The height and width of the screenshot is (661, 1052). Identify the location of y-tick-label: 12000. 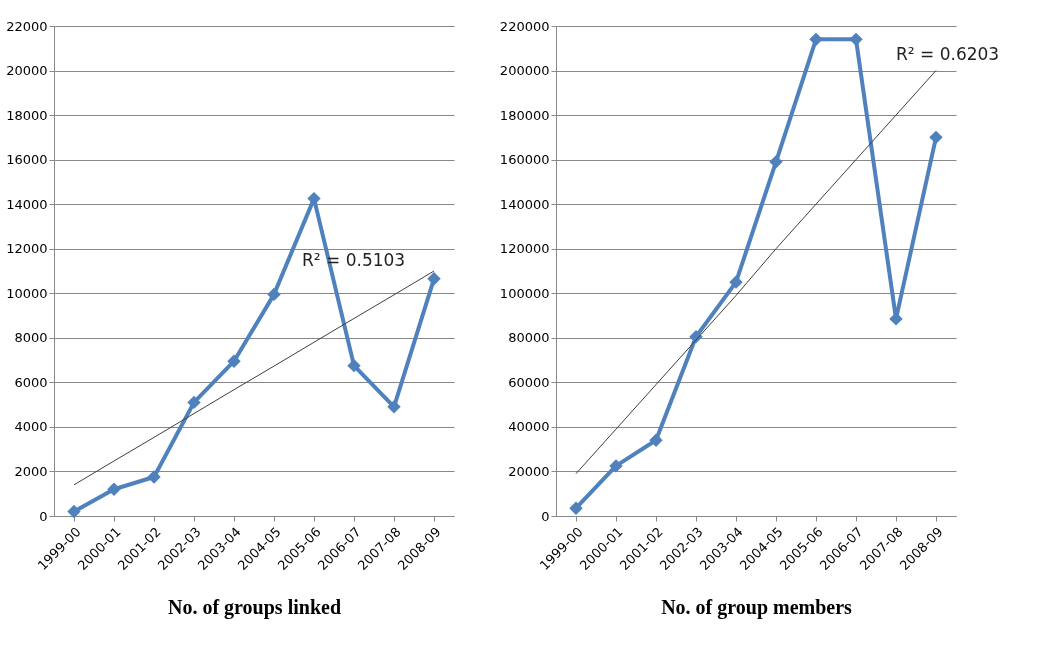
(27, 249).